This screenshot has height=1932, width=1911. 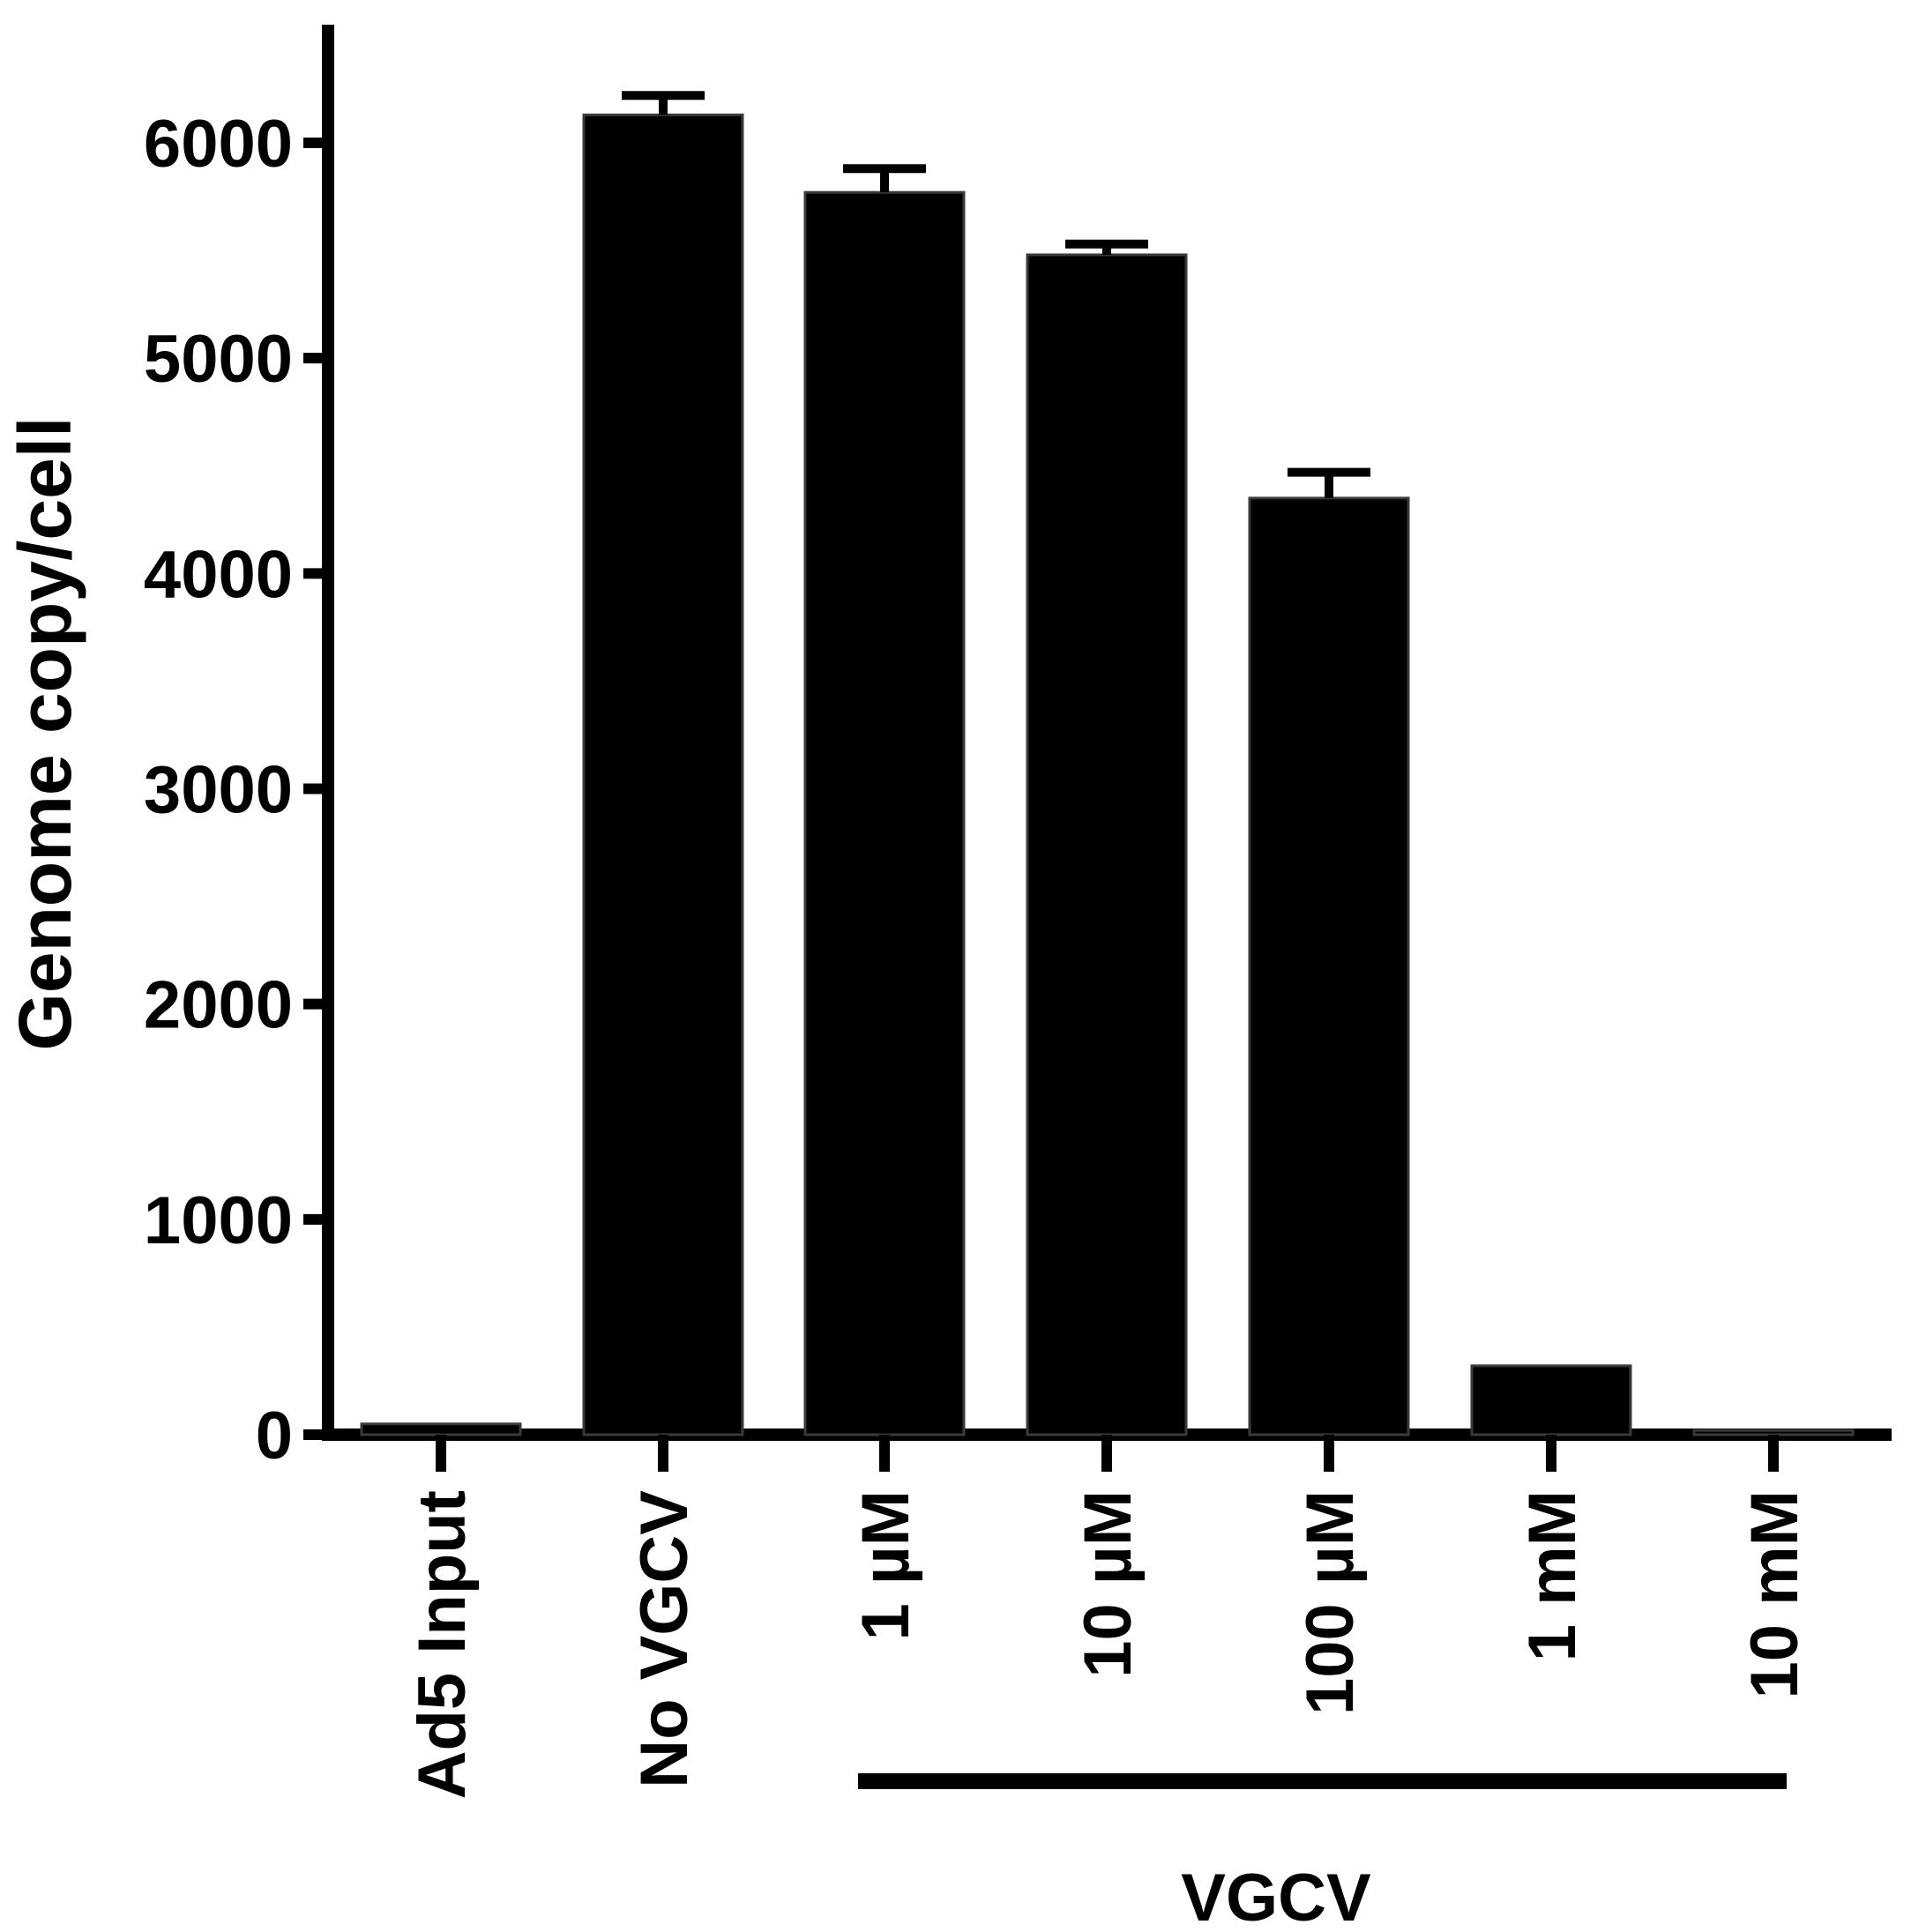 I want to click on group-label: VGCV, so click(x=1276, y=1896).